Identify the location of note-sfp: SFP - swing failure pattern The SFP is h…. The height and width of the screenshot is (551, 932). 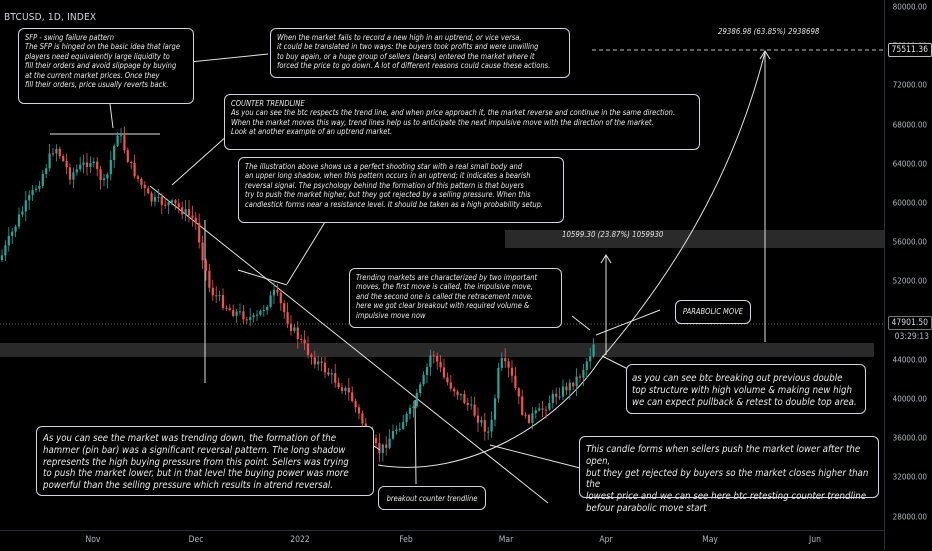
(106, 66).